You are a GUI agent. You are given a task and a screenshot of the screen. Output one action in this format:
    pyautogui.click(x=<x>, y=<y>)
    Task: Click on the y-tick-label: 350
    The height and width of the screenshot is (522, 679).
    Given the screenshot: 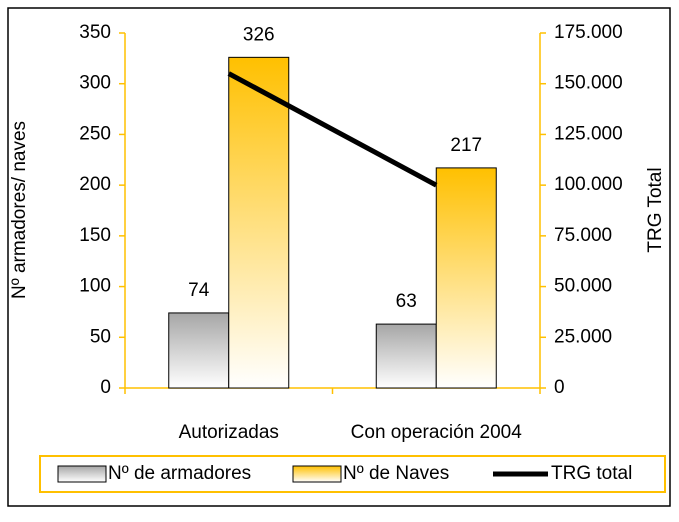 What is the action you would take?
    pyautogui.click(x=95, y=32)
    